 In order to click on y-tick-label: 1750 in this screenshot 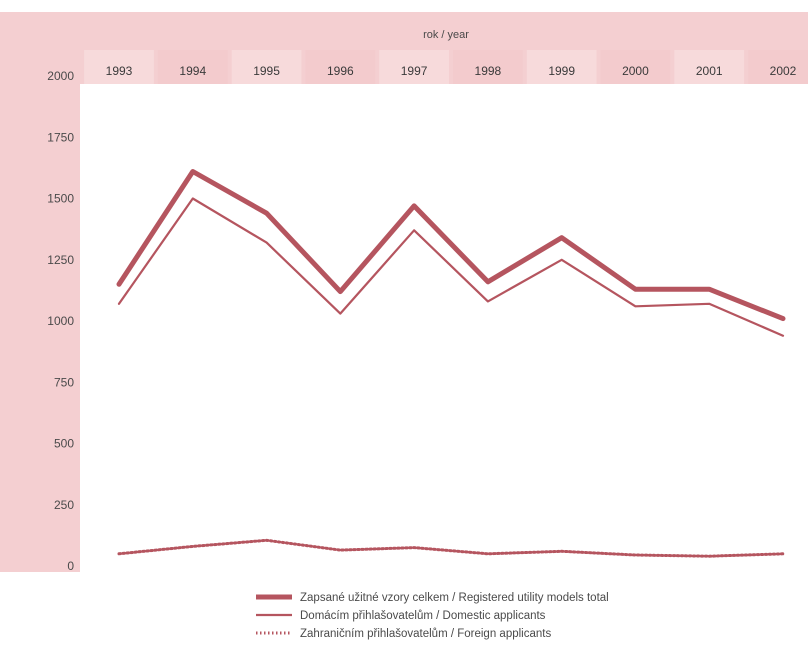, I will do `click(60, 137)`.